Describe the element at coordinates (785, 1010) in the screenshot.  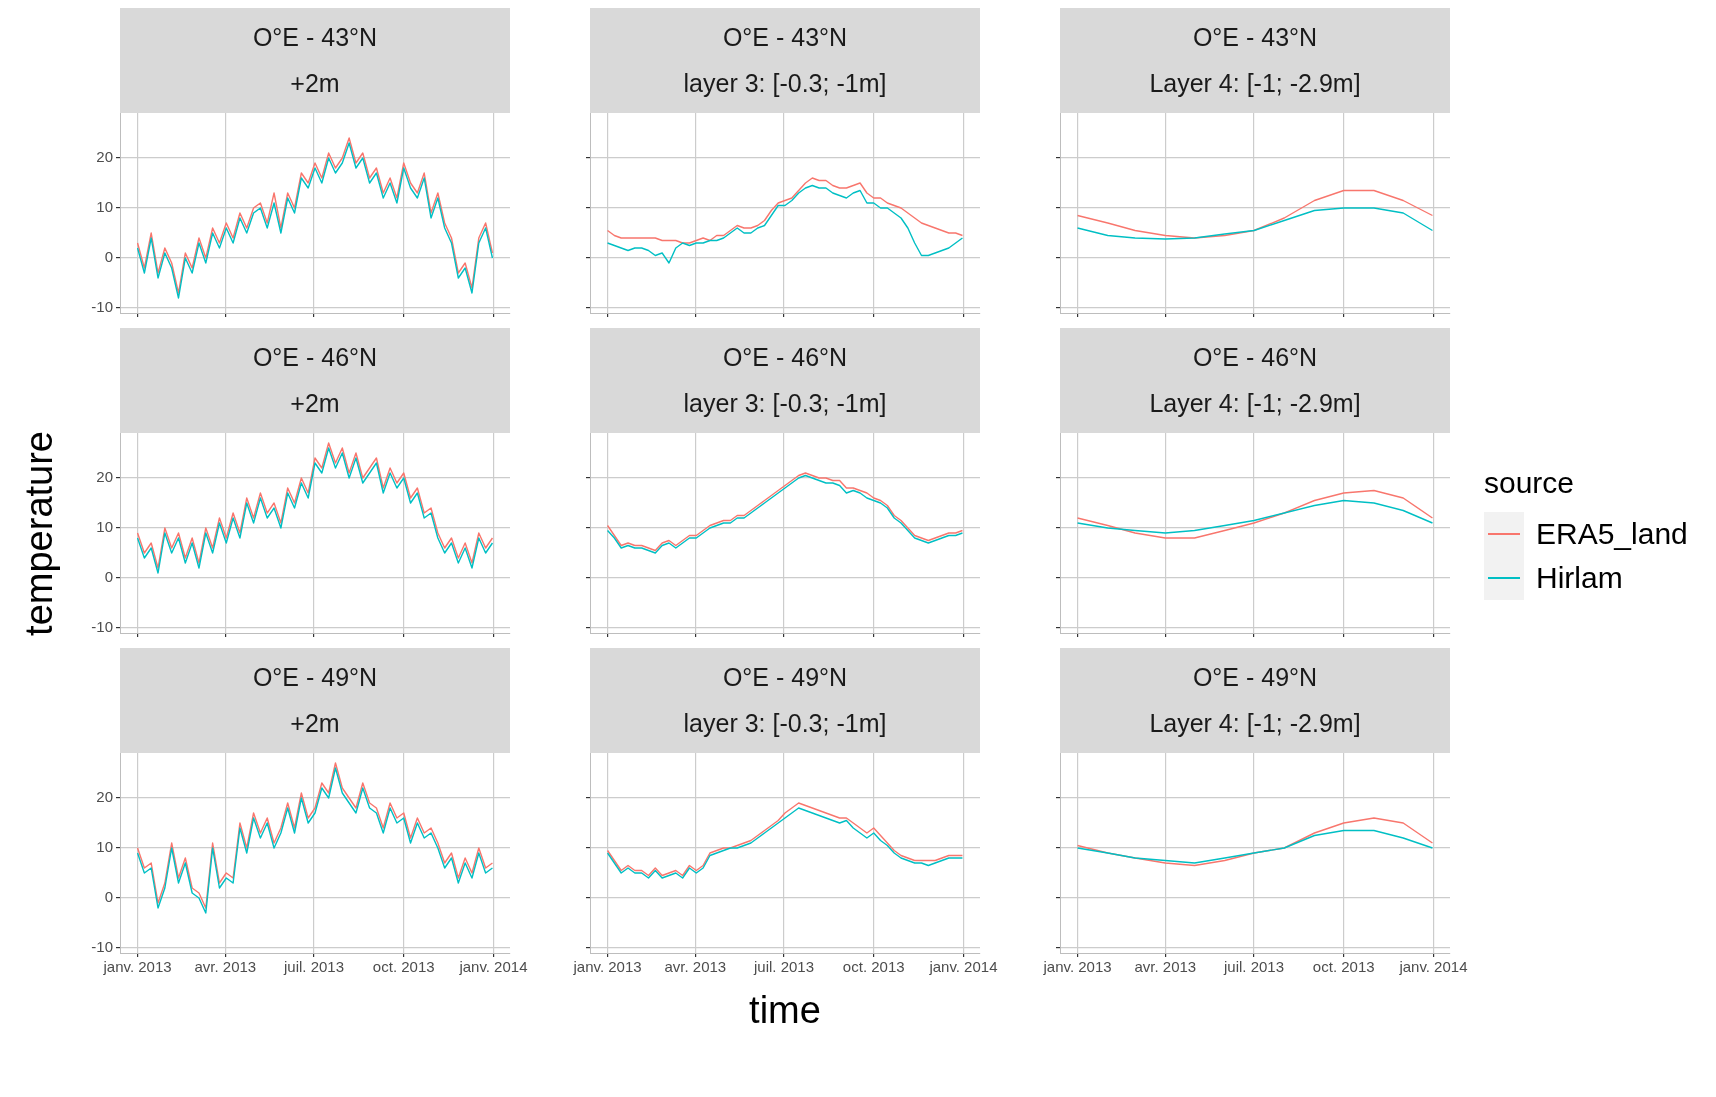
I see `x-axis-title: time` at that location.